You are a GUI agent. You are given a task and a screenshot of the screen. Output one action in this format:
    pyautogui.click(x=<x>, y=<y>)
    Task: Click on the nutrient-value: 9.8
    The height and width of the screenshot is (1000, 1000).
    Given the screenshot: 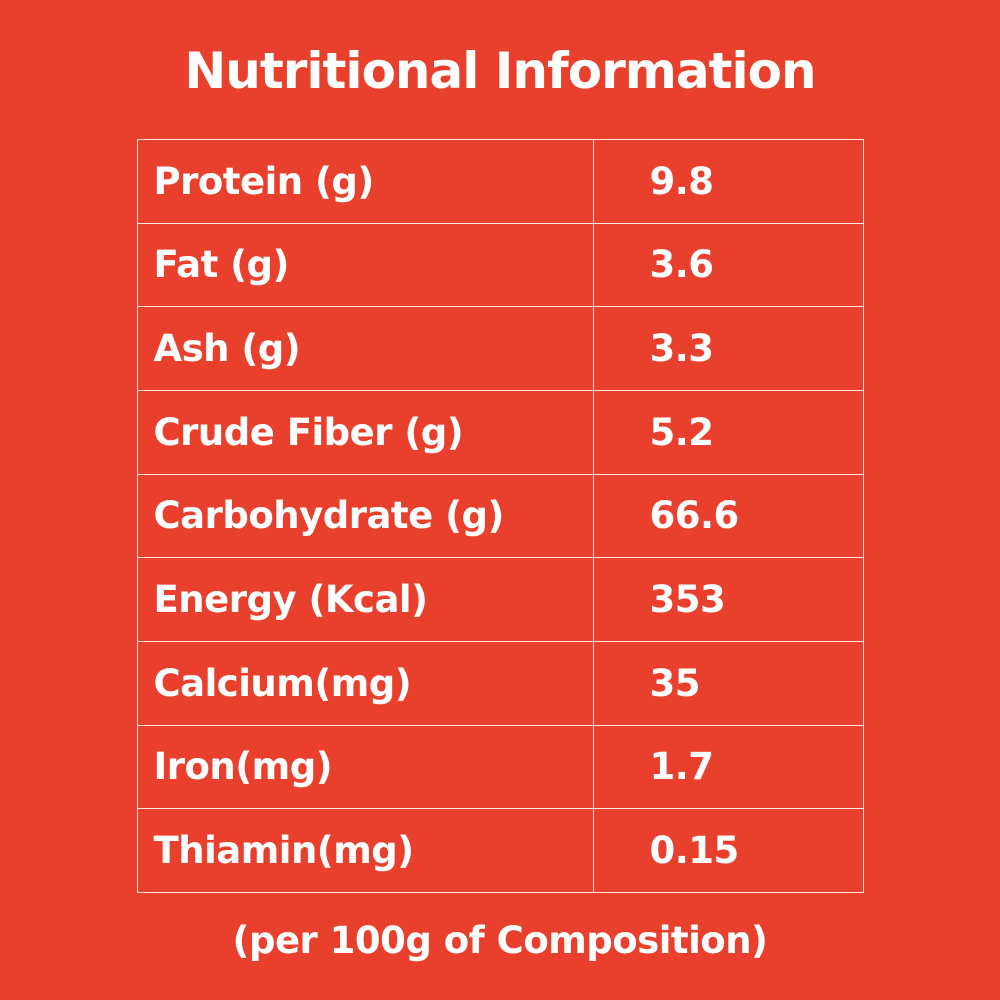 What is the action you would take?
    pyautogui.click(x=728, y=181)
    